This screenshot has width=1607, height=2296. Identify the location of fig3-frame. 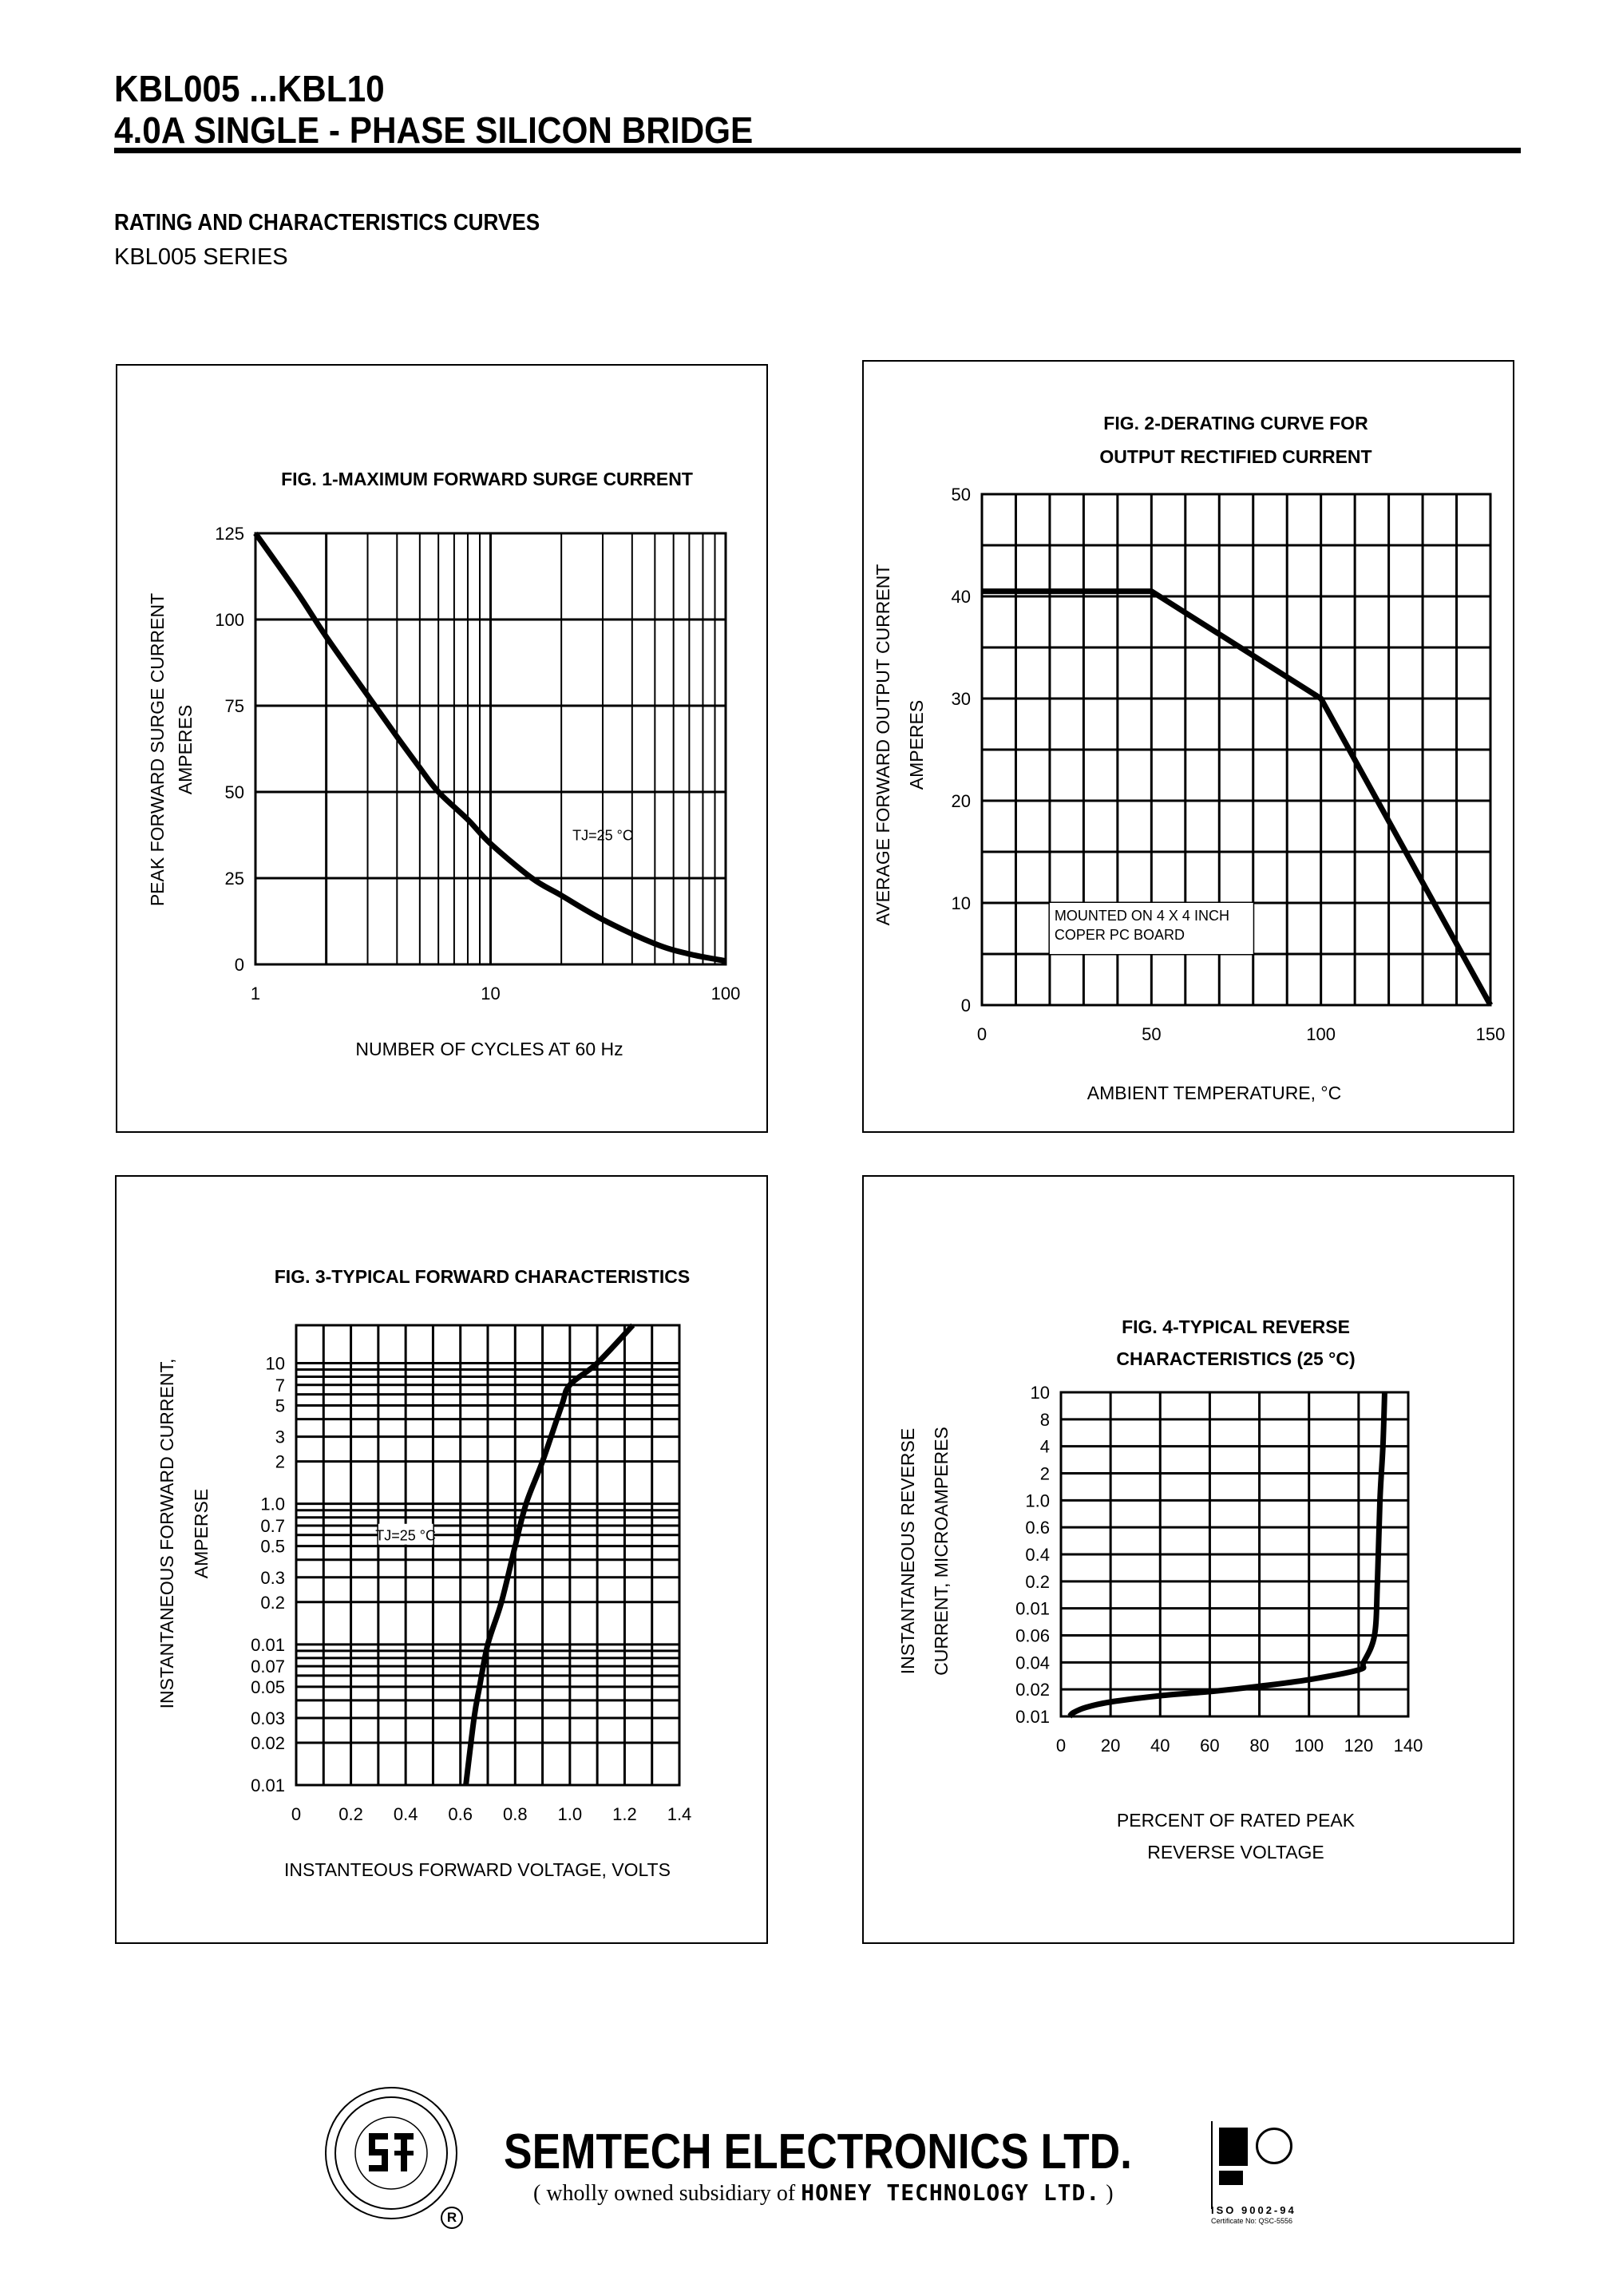
(441, 1559).